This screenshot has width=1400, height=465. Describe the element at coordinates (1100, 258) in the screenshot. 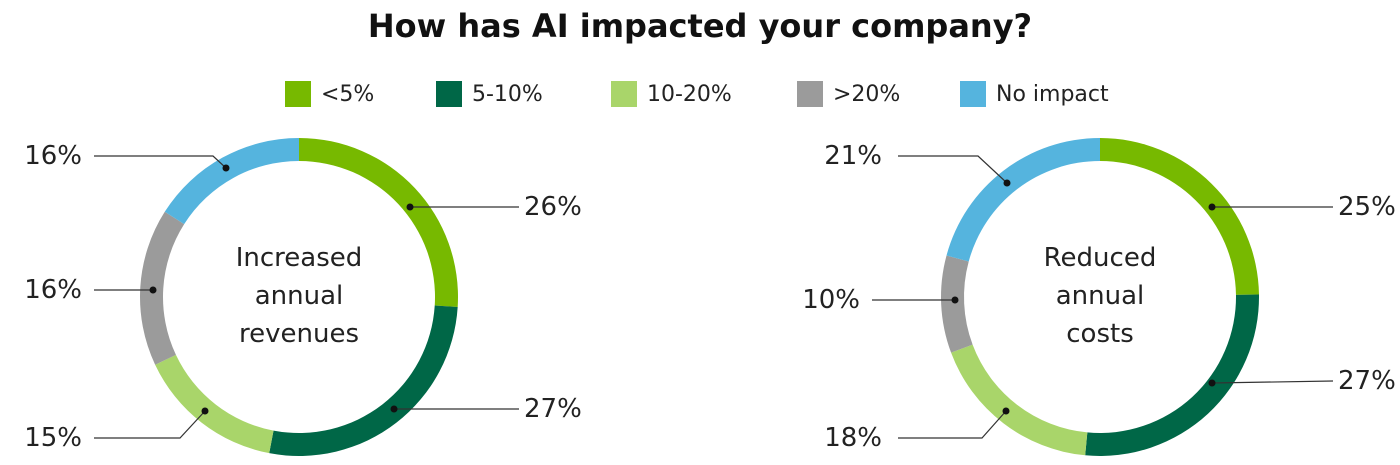

I see `center-label-costs-line-1: Reduced` at that location.